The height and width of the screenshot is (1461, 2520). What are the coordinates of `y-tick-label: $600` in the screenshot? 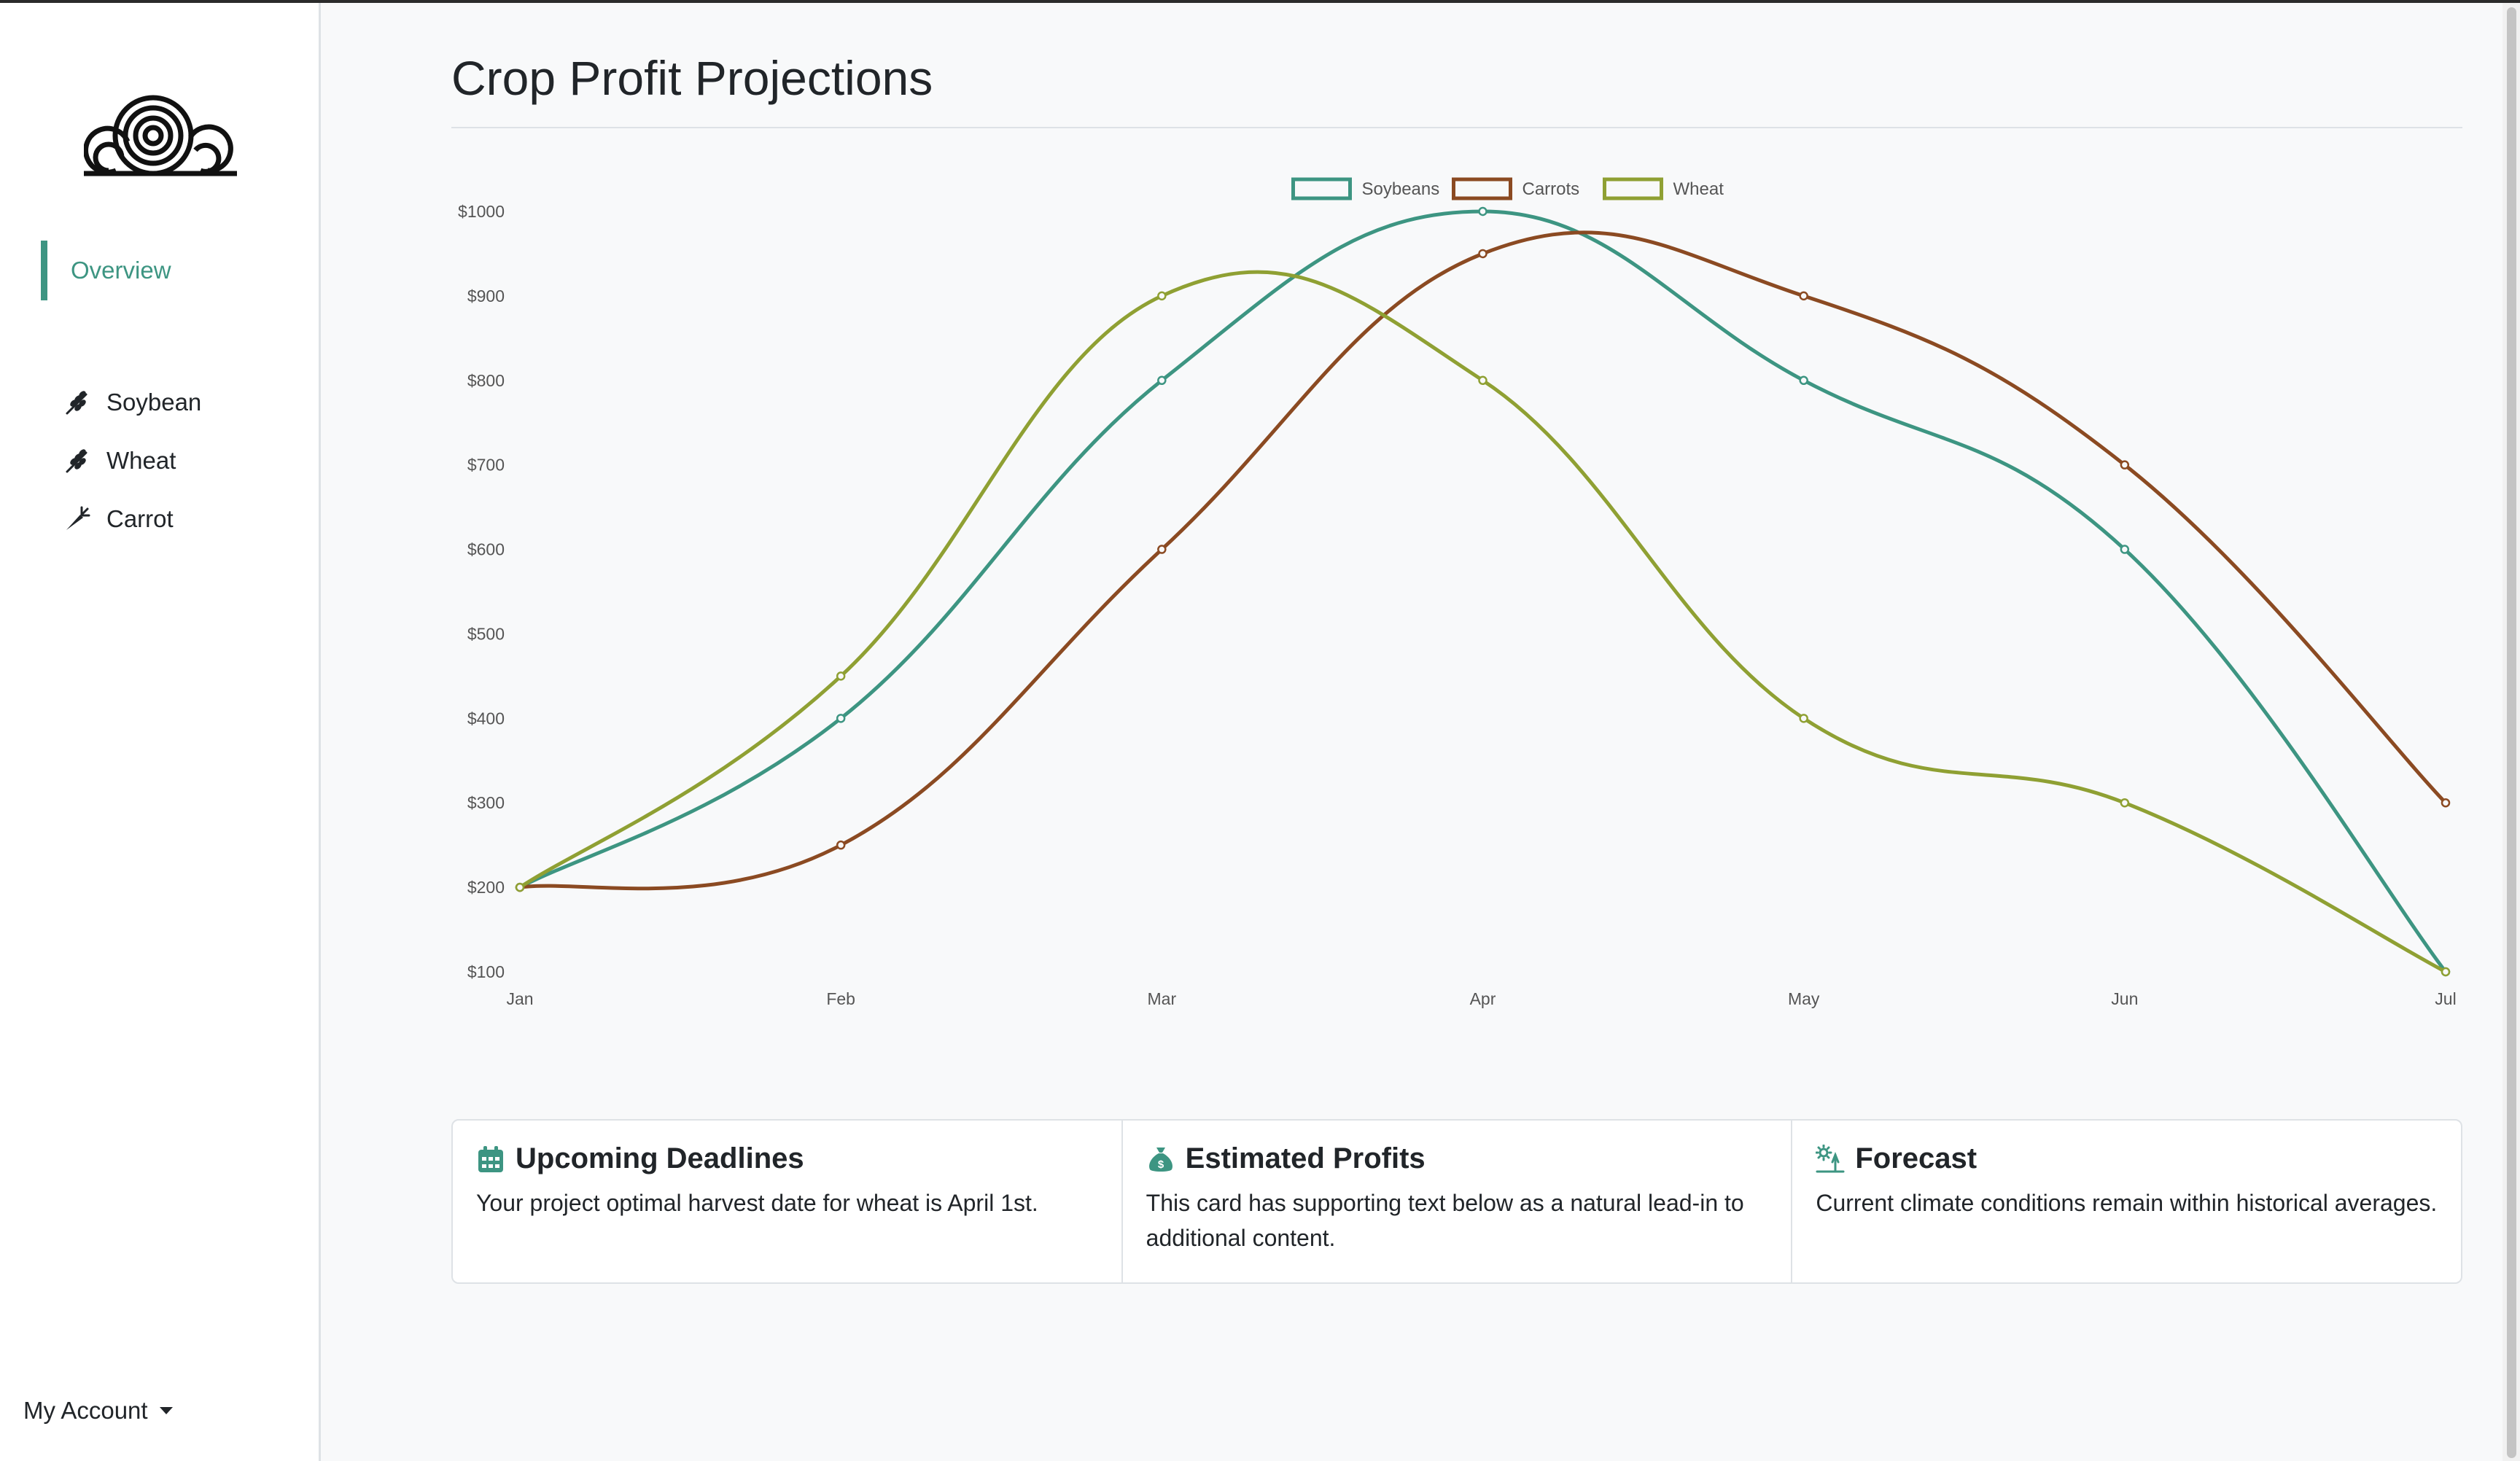 It's located at (486, 549).